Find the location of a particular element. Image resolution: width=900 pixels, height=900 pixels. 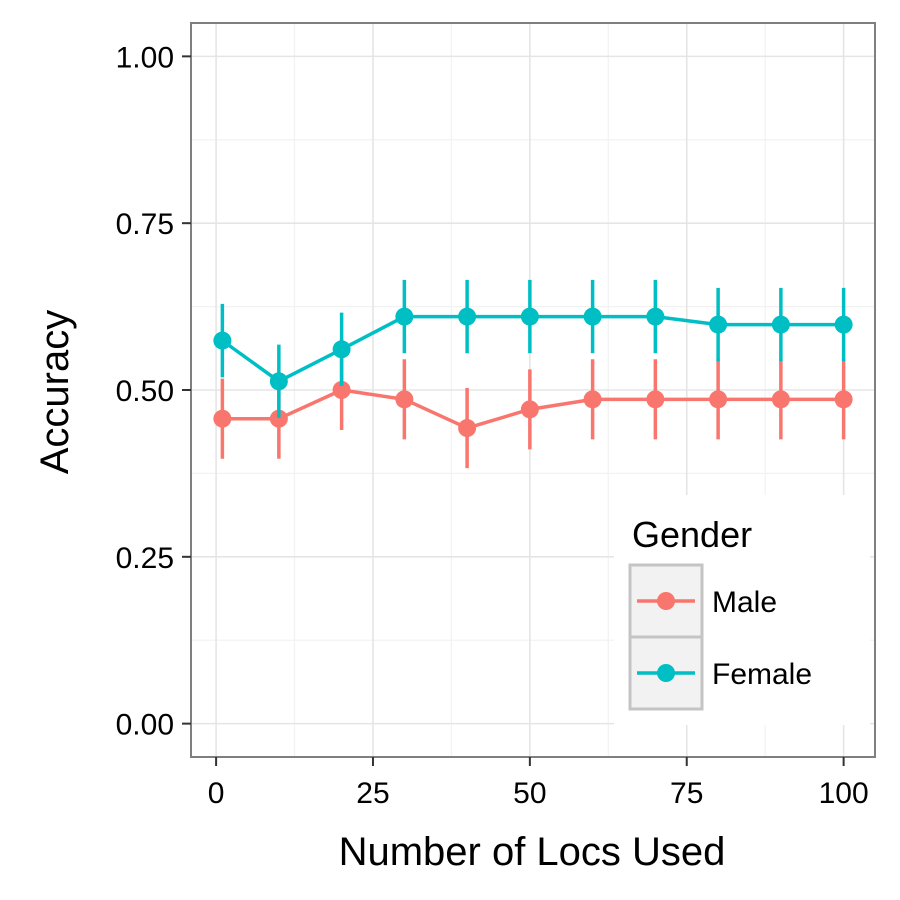

x-tick-label: 25 is located at coordinates (372, 793).